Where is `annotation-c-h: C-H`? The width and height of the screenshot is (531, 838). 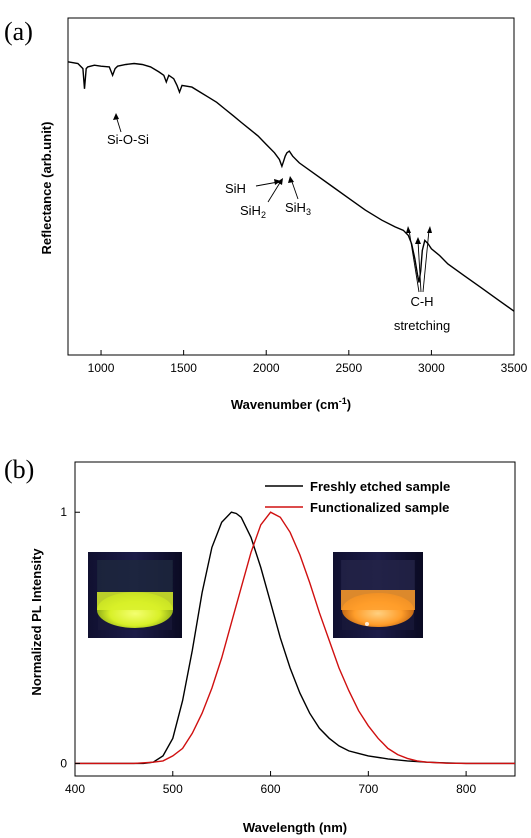 annotation-c-h: C-H is located at coordinates (421, 301).